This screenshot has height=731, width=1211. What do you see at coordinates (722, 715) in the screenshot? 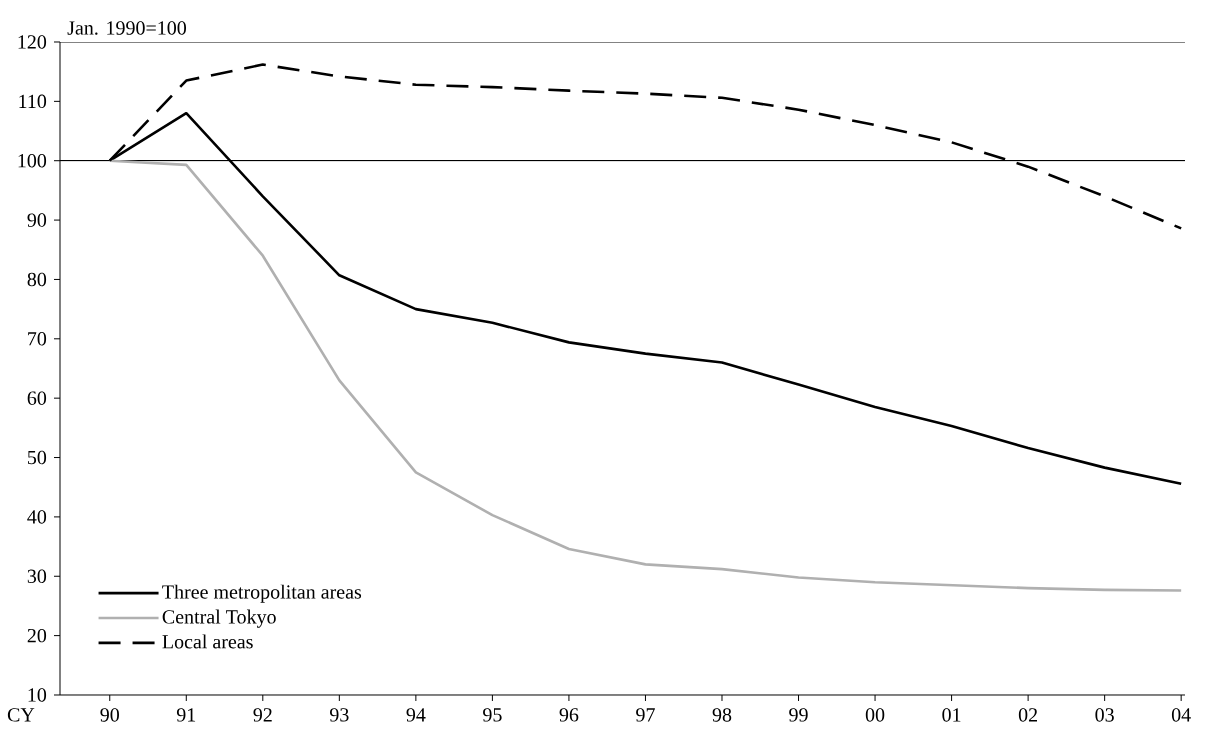
I see `x-tick-label: 98` at bounding box center [722, 715].